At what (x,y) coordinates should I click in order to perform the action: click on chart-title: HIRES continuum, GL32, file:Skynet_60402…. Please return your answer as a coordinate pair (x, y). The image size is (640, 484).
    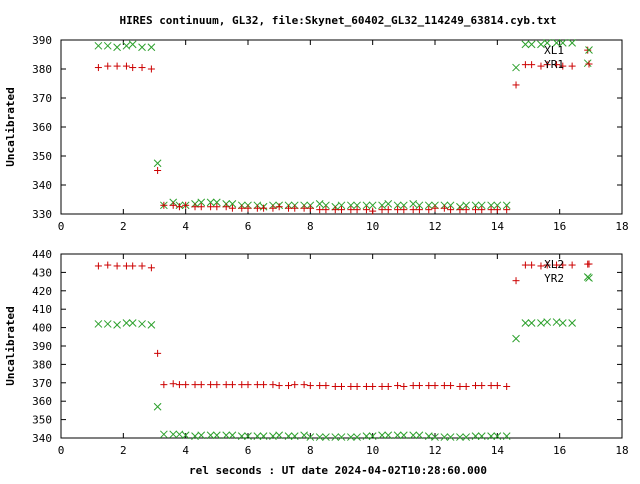
    Looking at the image, I should click on (337, 20).